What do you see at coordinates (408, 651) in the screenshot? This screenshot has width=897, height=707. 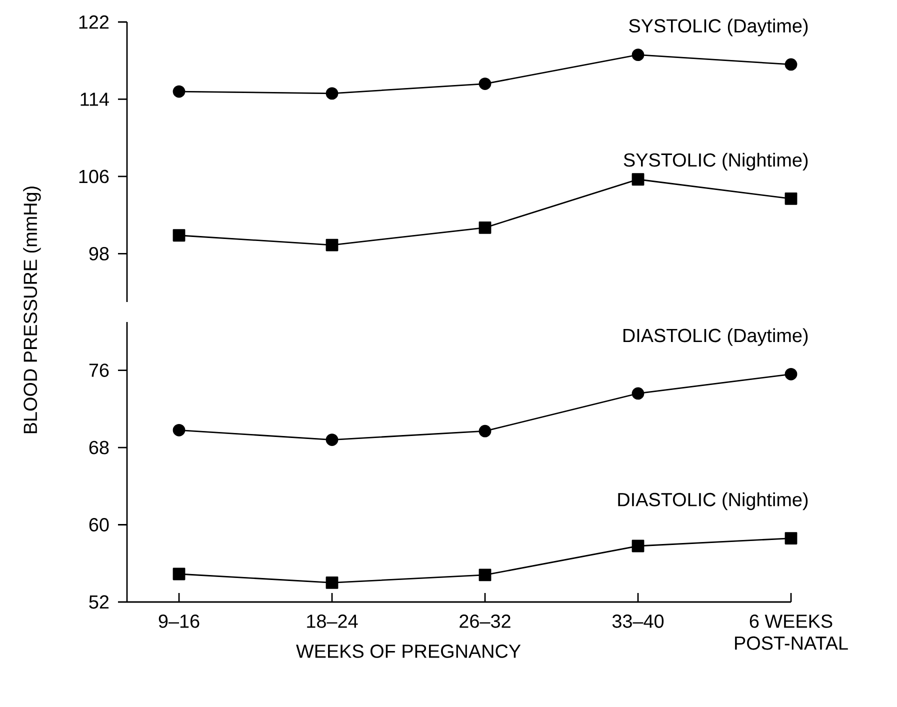 I see `x-axis-title: WEEKS OF PREGNANCY` at bounding box center [408, 651].